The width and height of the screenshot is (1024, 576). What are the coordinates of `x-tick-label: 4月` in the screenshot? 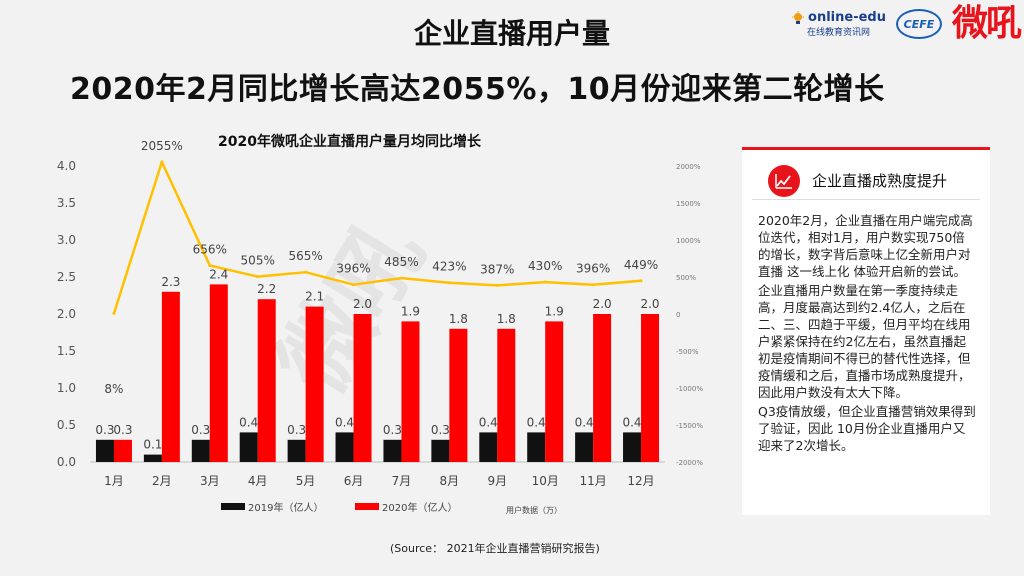 It's located at (258, 481).